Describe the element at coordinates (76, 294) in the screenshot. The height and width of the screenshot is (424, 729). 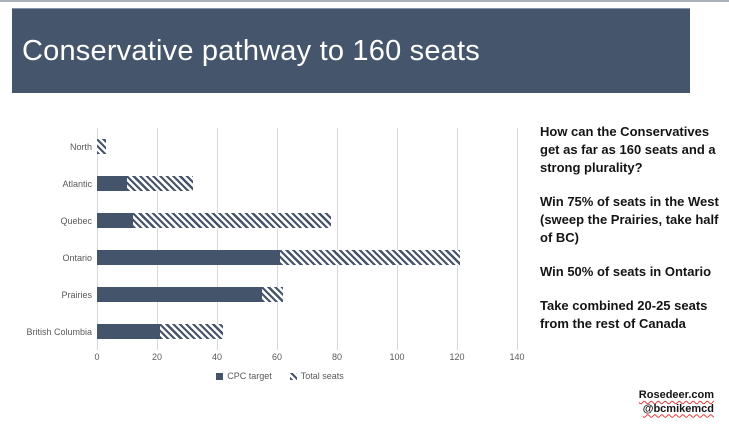
I see `category-label: Prairies` at that location.